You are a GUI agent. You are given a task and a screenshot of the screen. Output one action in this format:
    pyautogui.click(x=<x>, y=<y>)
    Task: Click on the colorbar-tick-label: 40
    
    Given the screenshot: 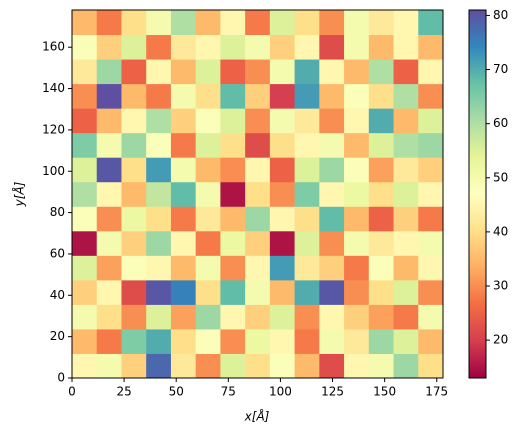 What is the action you would take?
    pyautogui.click(x=500, y=231)
    